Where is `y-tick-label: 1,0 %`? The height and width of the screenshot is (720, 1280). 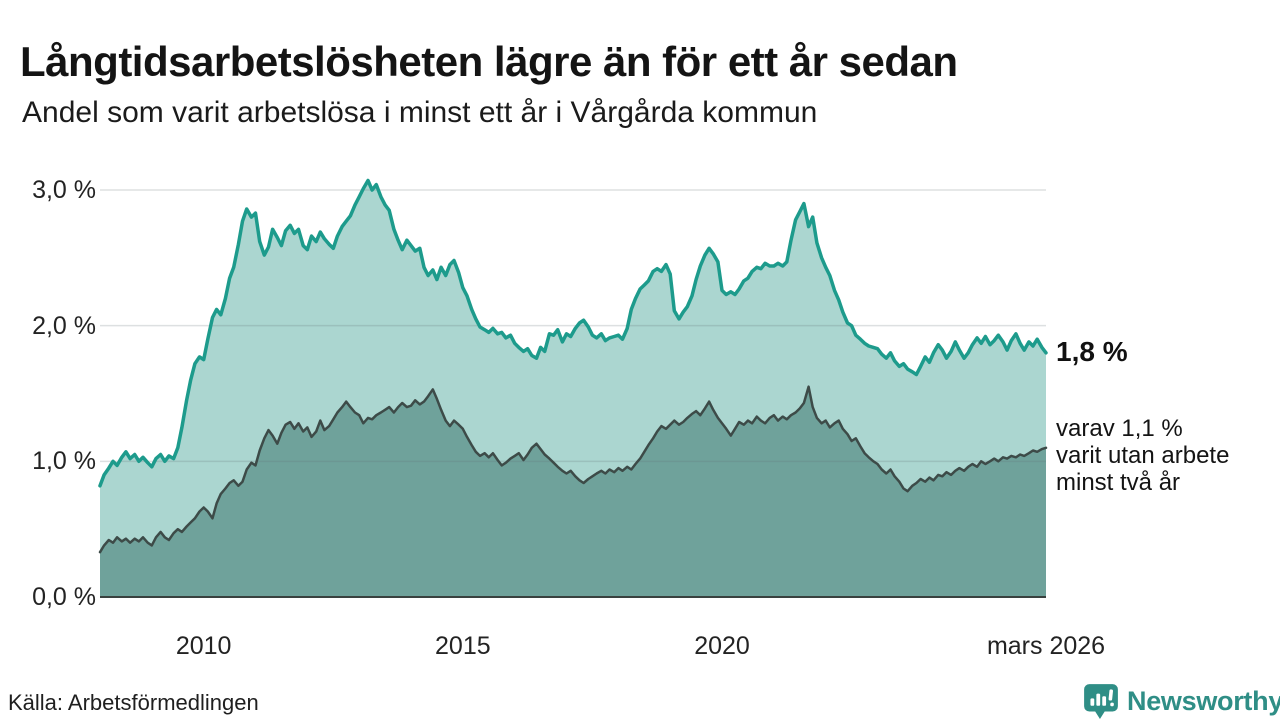 y-tick-label: 1,0 % is located at coordinates (64, 461).